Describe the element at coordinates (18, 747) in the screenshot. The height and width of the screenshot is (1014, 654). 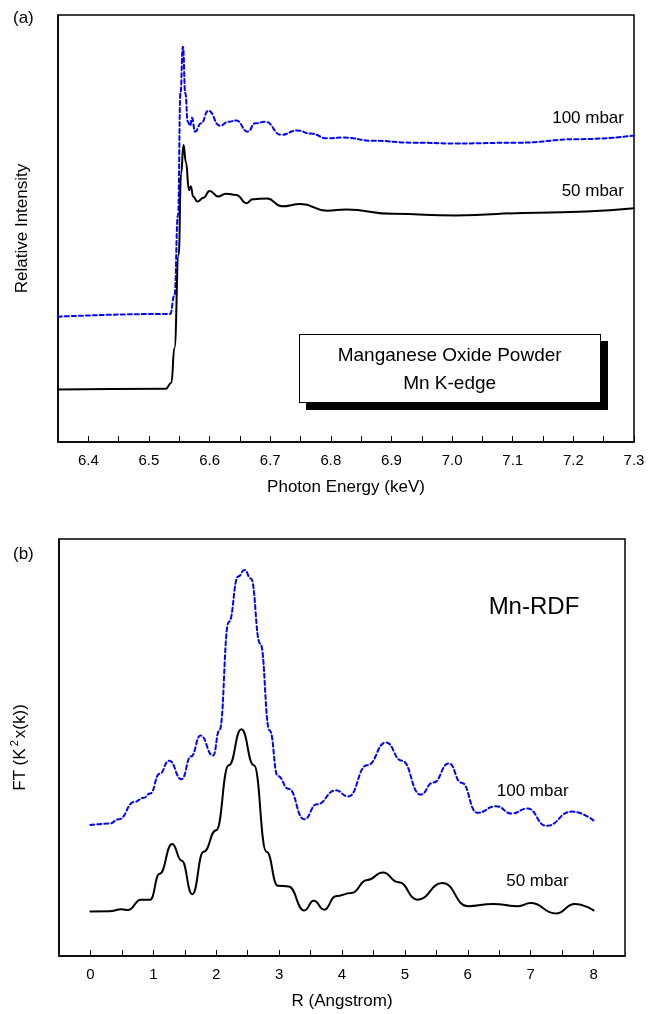
I see `y-axis-title: FT (K2x(k))` at that location.